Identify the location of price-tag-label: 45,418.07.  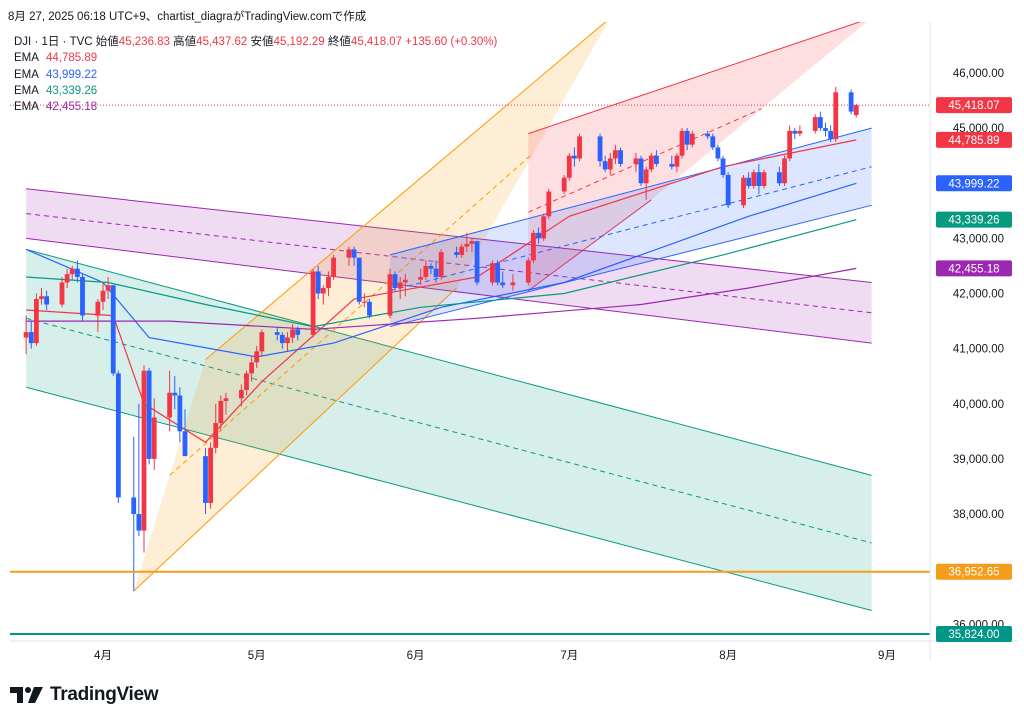
(973, 106).